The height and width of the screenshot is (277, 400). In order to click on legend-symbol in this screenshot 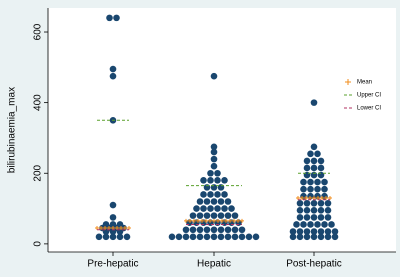, I will do `click(348, 82)`.